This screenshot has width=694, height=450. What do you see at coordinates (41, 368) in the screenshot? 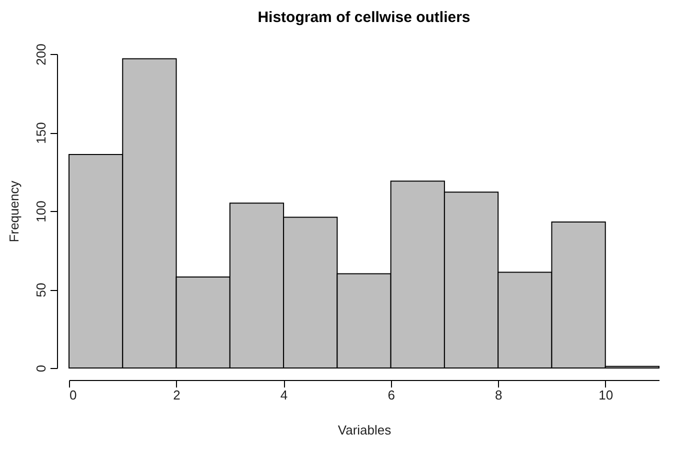
I see `y-tick-label: 0` at bounding box center [41, 368].